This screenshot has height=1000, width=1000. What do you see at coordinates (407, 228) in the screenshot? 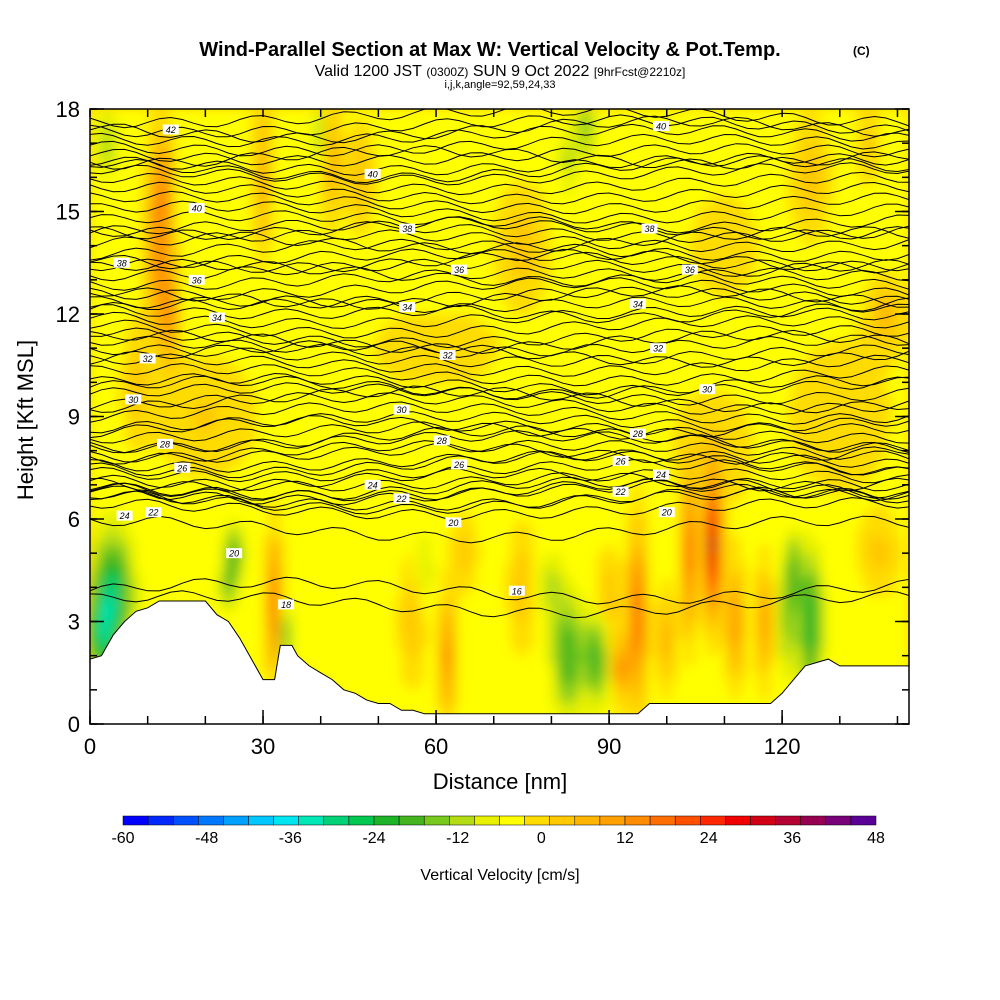
I see `theta-label: 38` at bounding box center [407, 228].